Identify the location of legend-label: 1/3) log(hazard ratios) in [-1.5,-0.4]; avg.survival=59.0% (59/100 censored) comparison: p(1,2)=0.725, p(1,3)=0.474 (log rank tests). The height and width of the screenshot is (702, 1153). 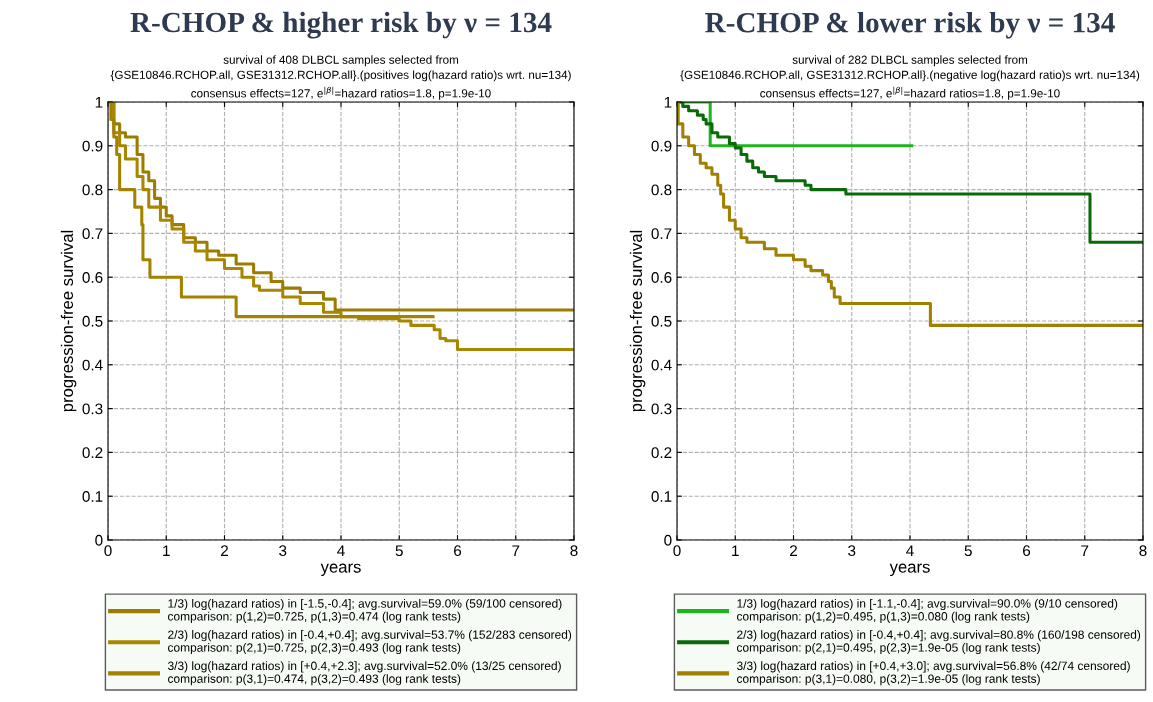
(365, 610).